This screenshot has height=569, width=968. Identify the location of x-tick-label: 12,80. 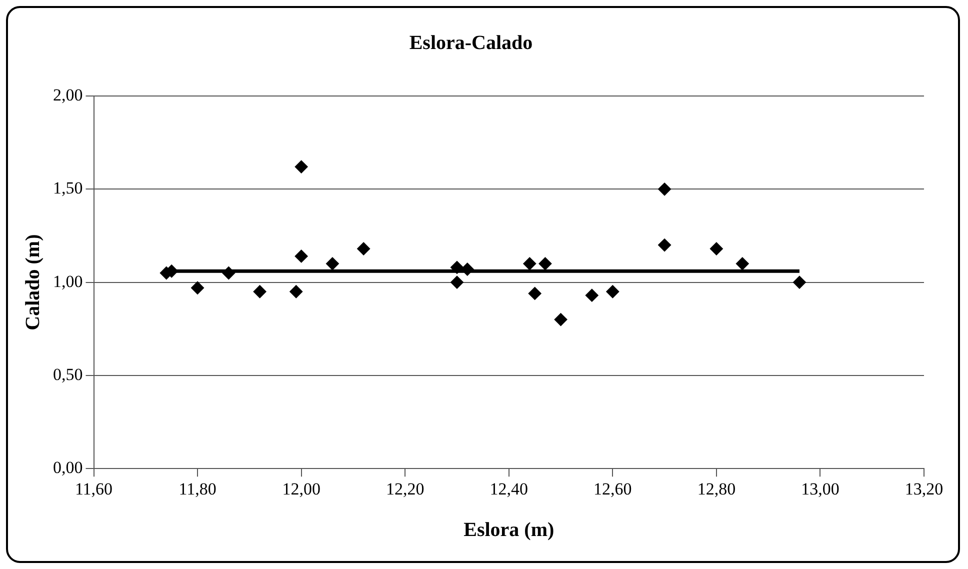
(716, 488).